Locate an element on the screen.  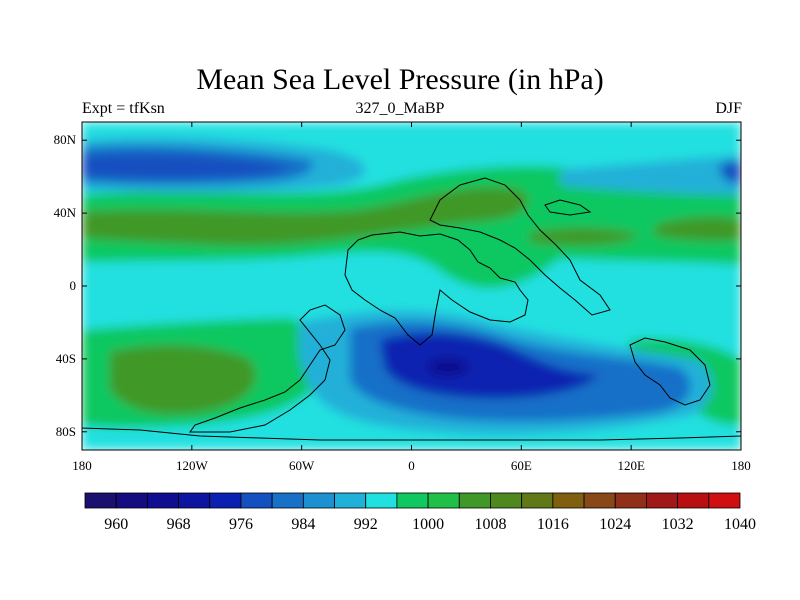
asia-outline is located at coordinates (520, 246).